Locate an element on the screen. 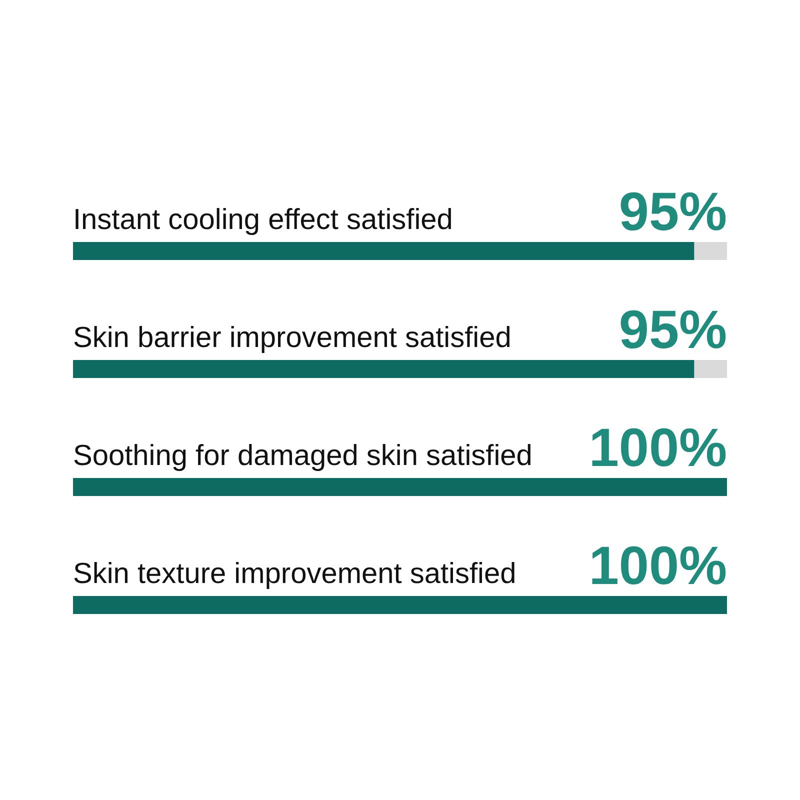  y-tick-label: Instant cooling effect satisfied is located at coordinates (263, 220).